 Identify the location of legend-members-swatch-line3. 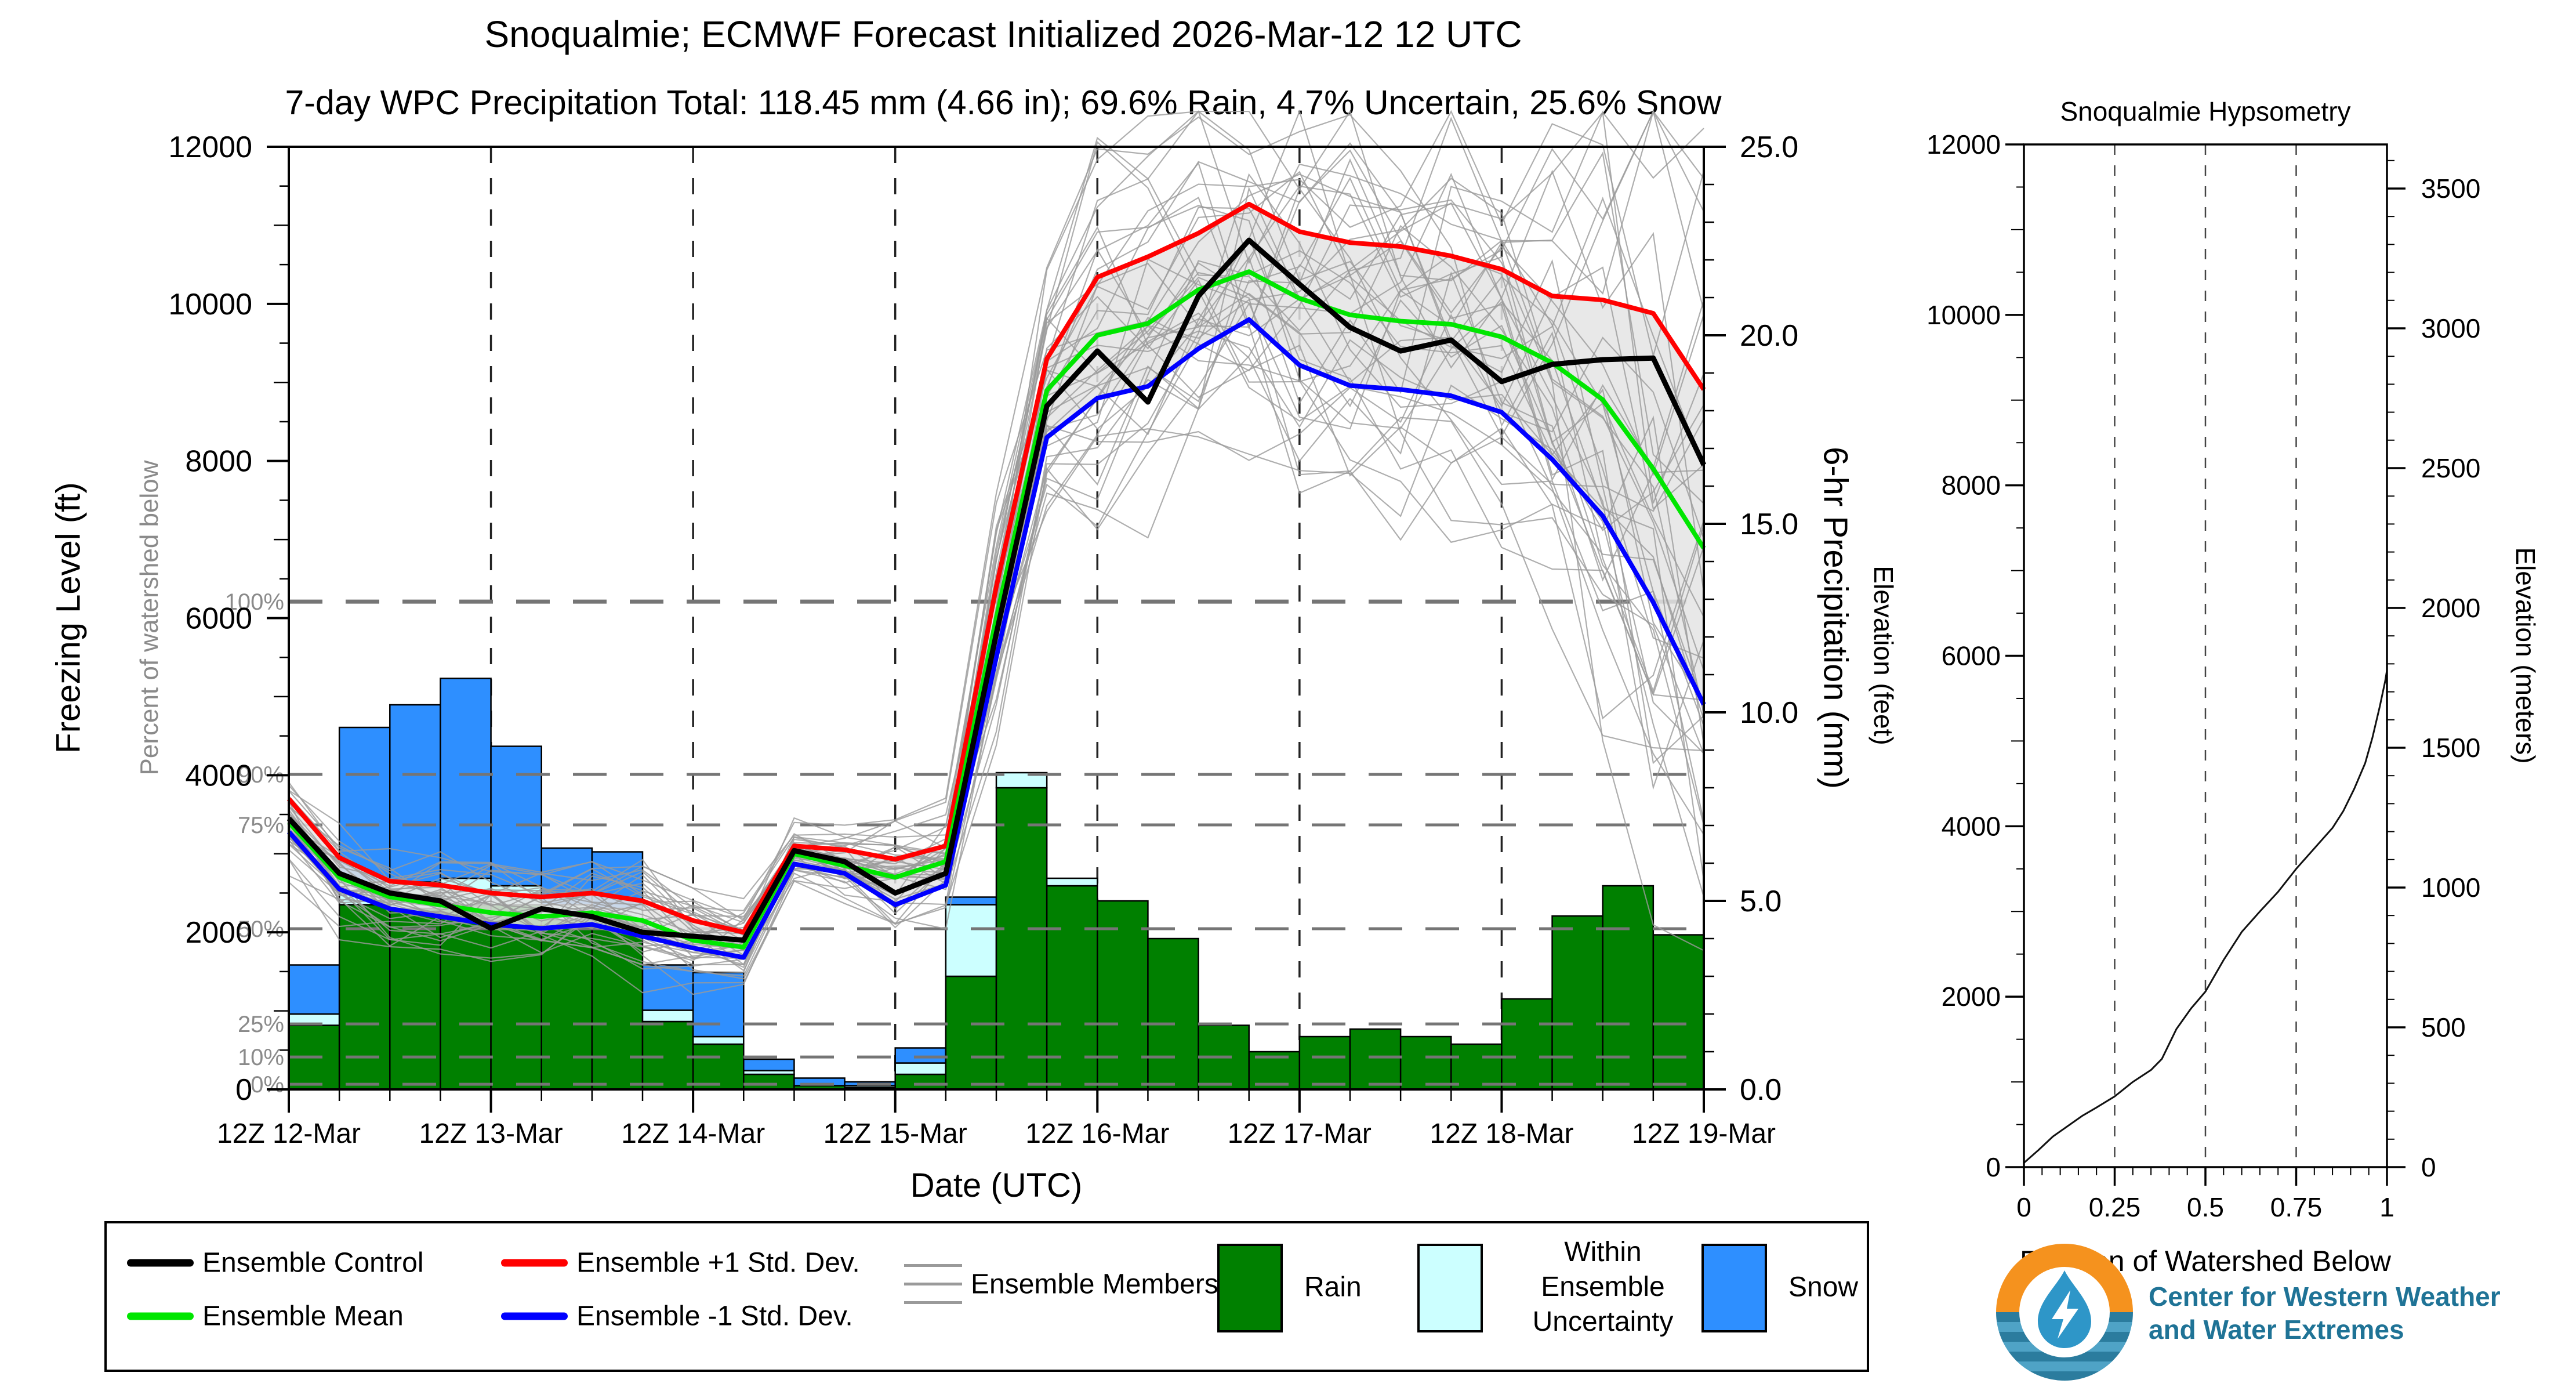
(933, 1302).